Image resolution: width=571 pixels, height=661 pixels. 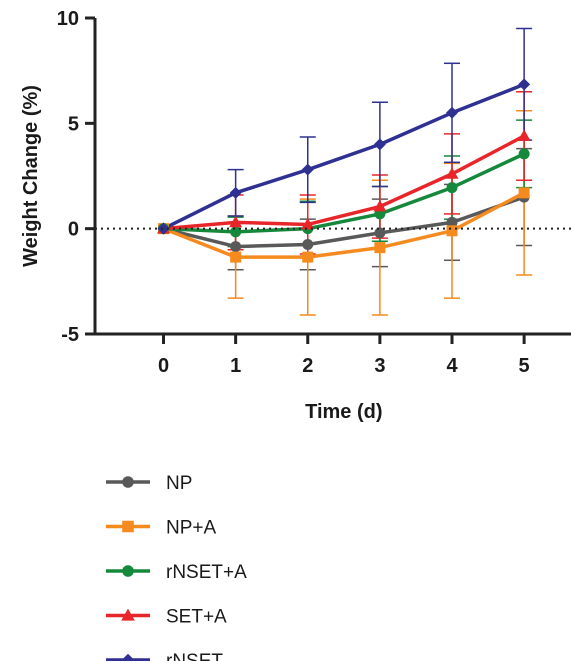 What do you see at coordinates (452, 366) in the screenshot?
I see `x-tick-label: 4` at bounding box center [452, 366].